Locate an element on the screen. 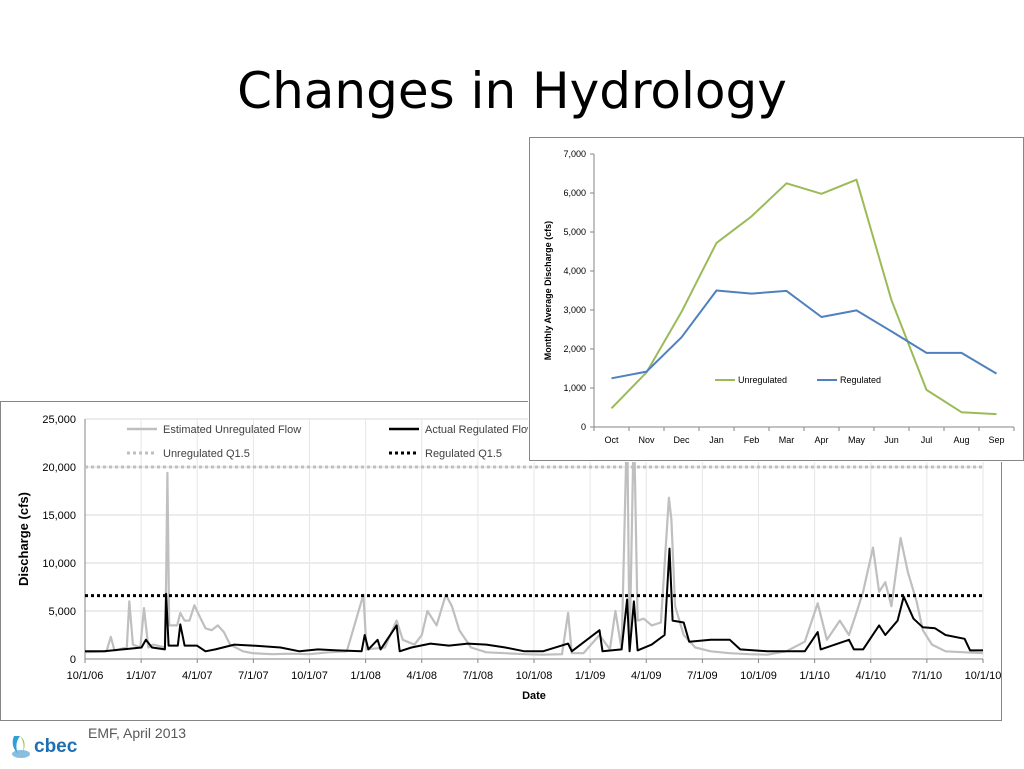  x-tick-label: 10/1/07 is located at coordinates (309, 676).